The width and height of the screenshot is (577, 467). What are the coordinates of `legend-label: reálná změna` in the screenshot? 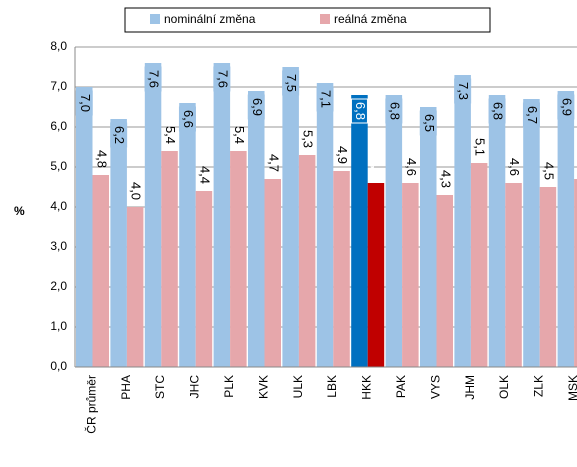 It's located at (370, 19).